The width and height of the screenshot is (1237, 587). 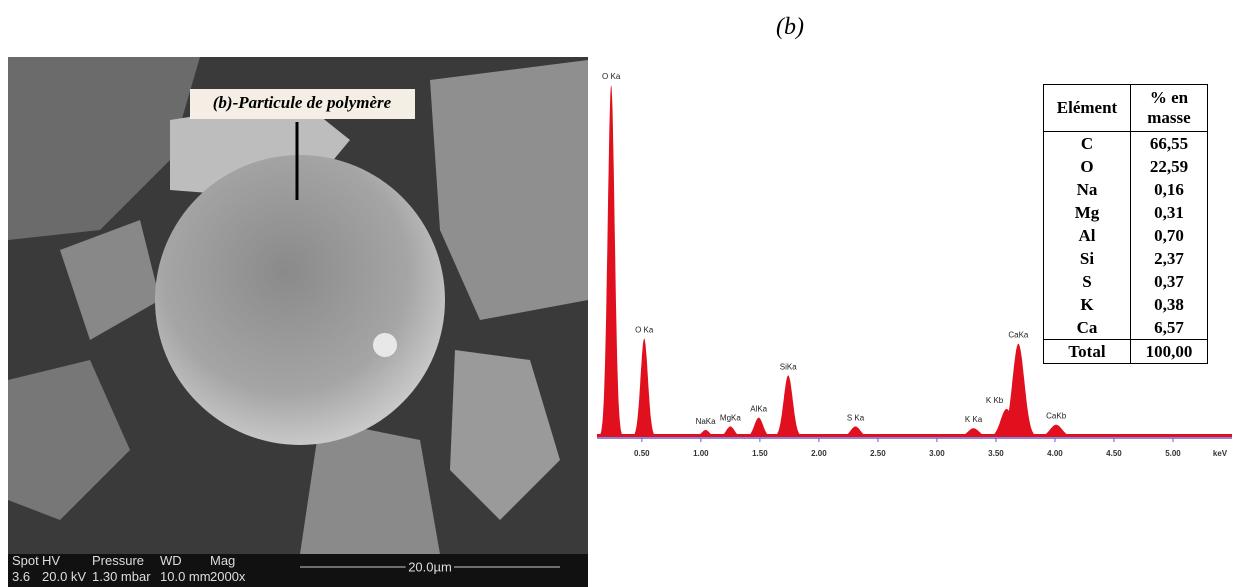 What do you see at coordinates (1114, 453) in the screenshot?
I see `x-tick-label: 4.50` at bounding box center [1114, 453].